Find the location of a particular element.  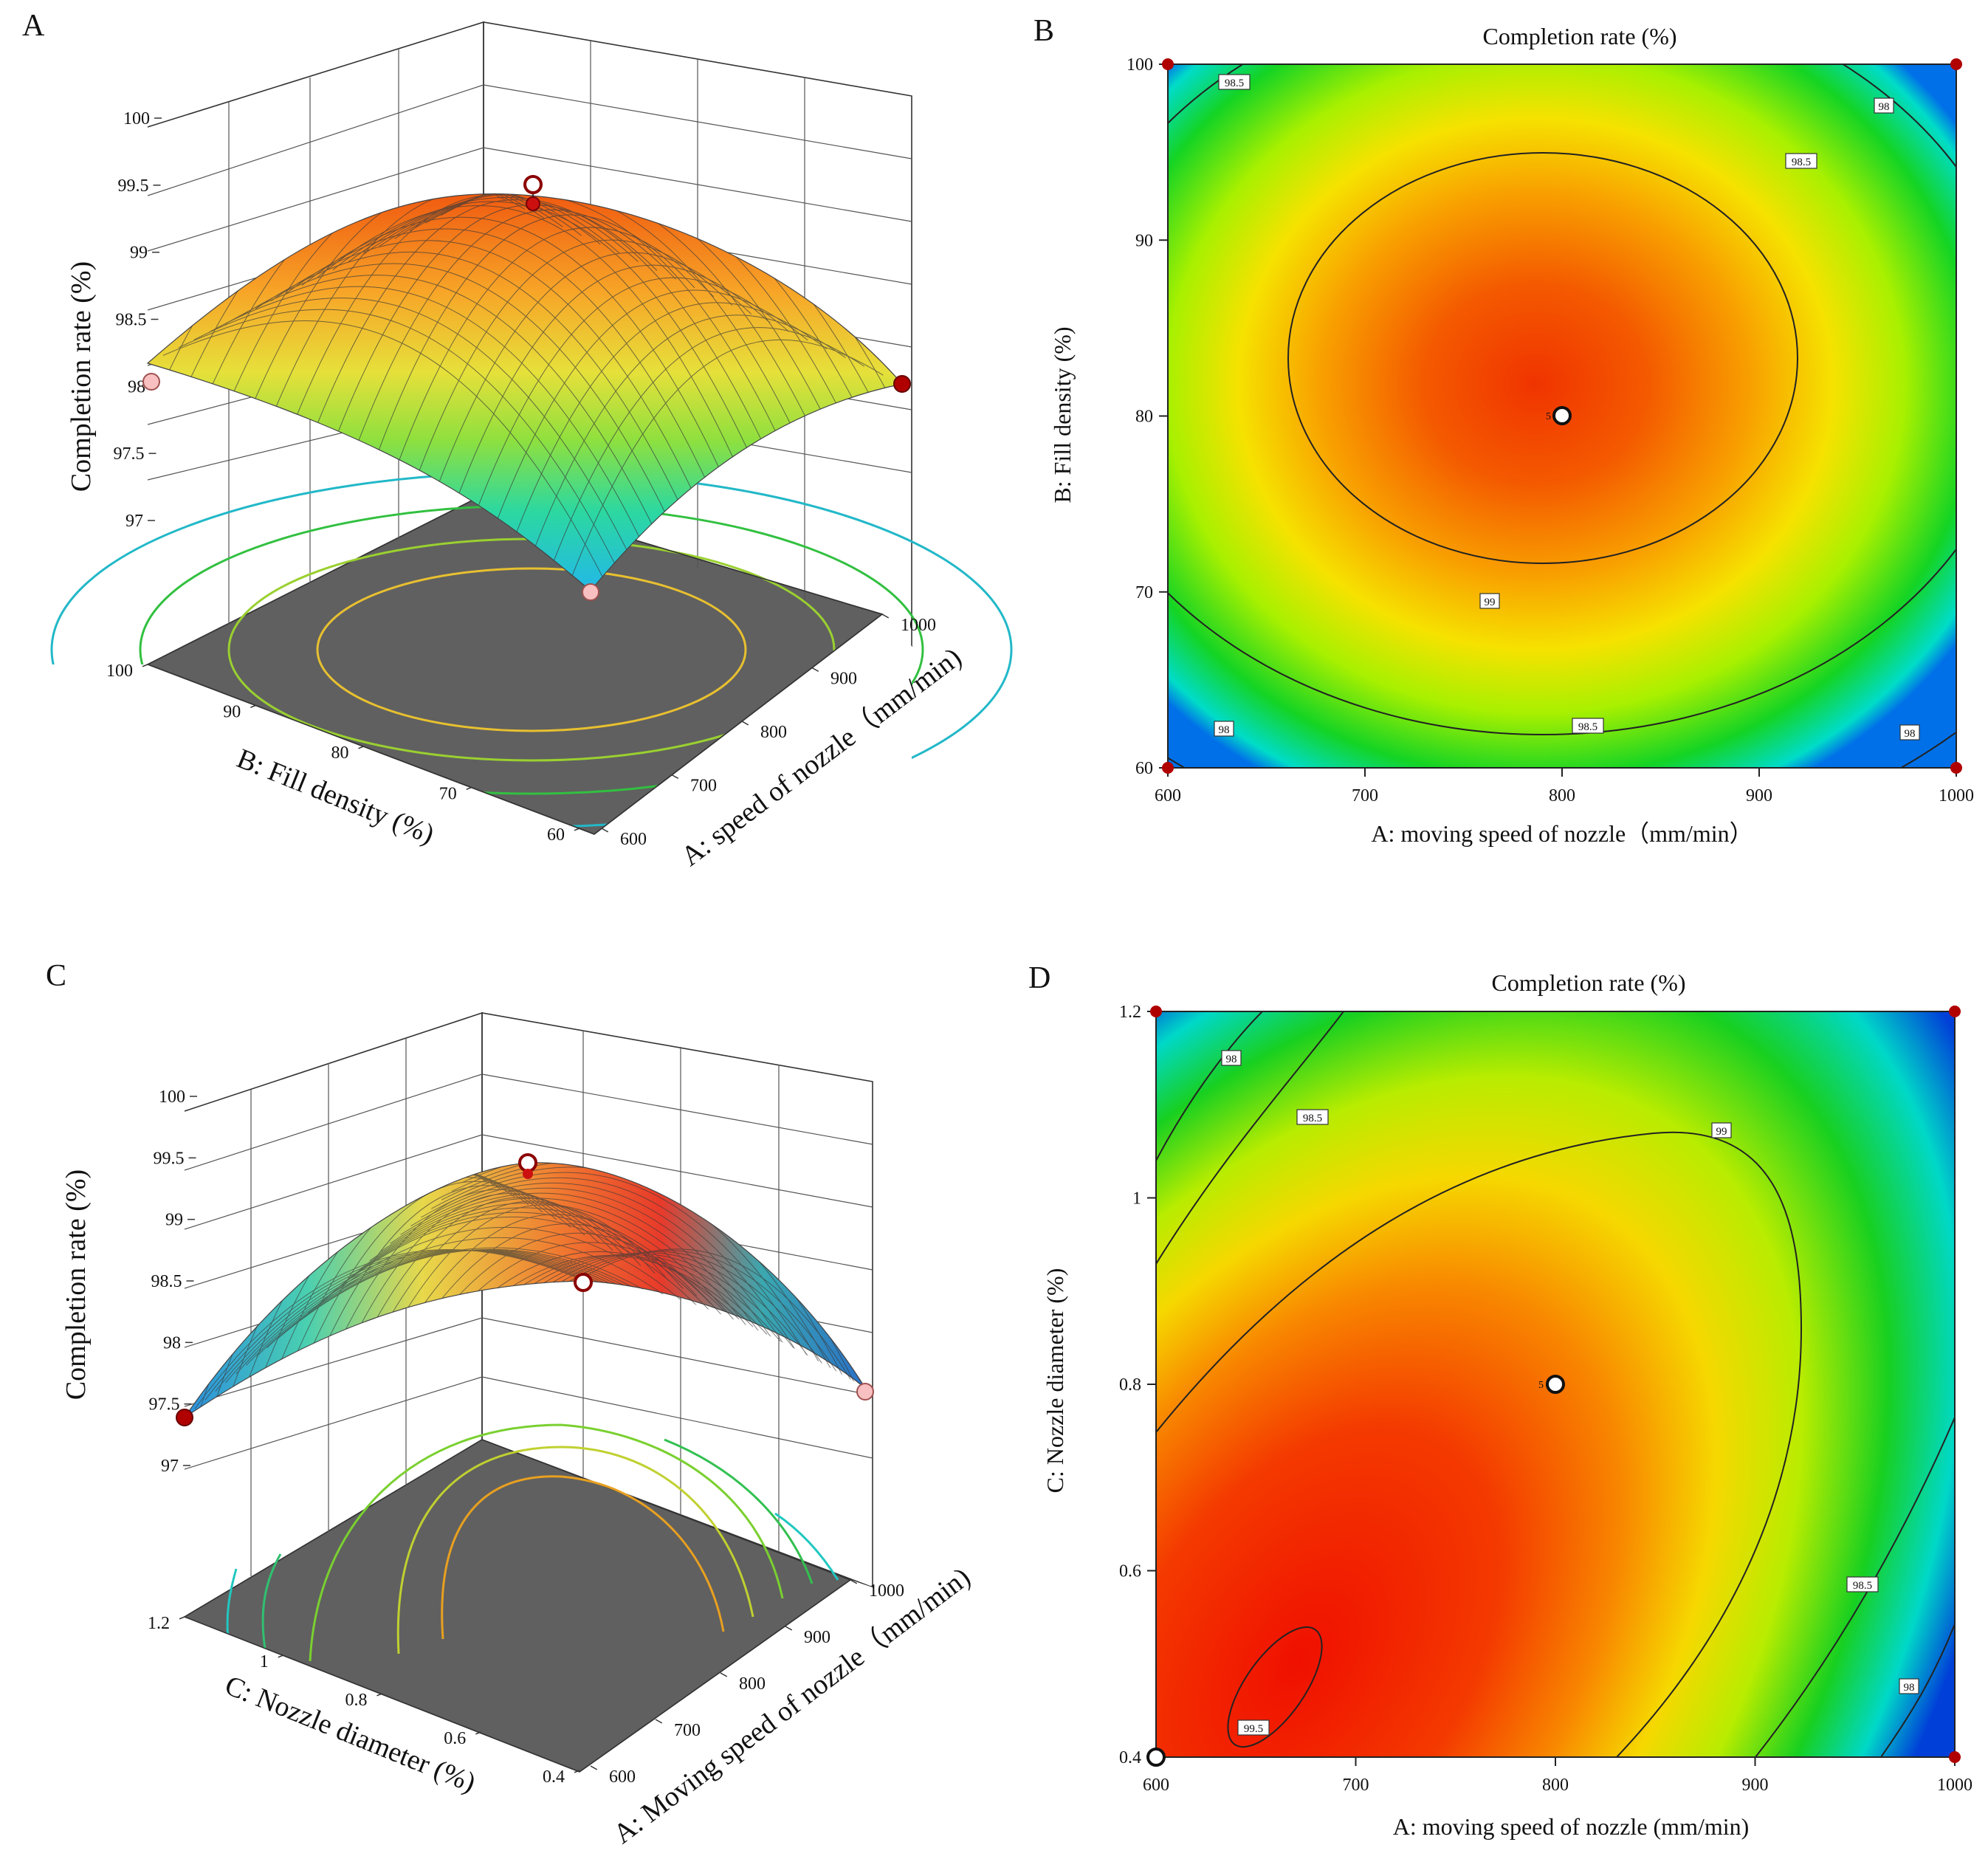

panel-d-contour-98-b is located at coordinates (1918, 1690).